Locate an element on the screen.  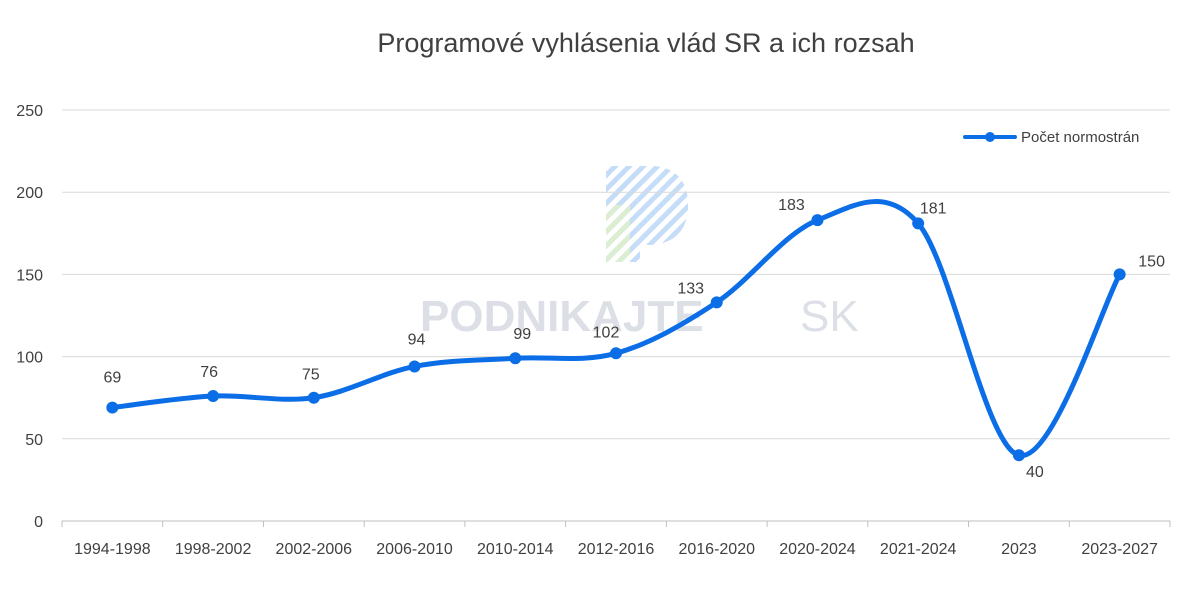
y-tick-label: 50 is located at coordinates (34, 440).